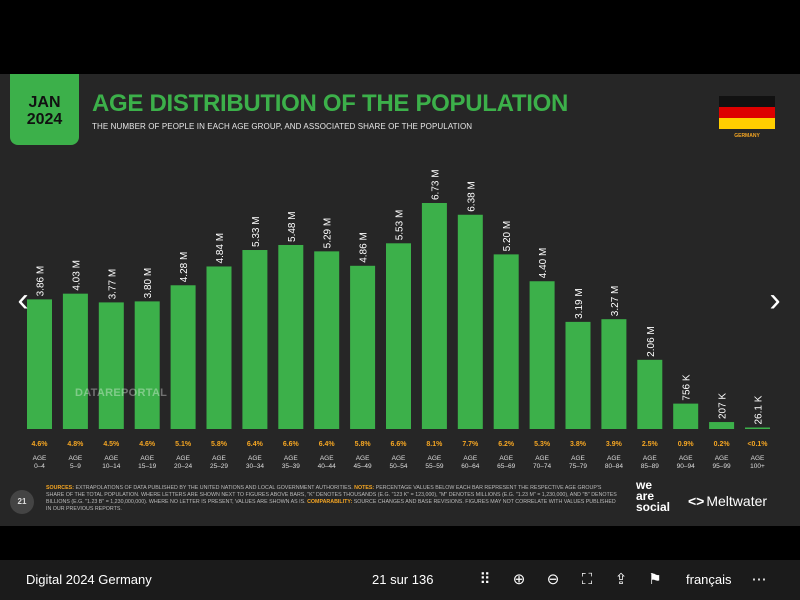 The height and width of the screenshot is (600, 800). What do you see at coordinates (470, 466) in the screenshot?
I see `age-tick-label: 60–64` at bounding box center [470, 466].